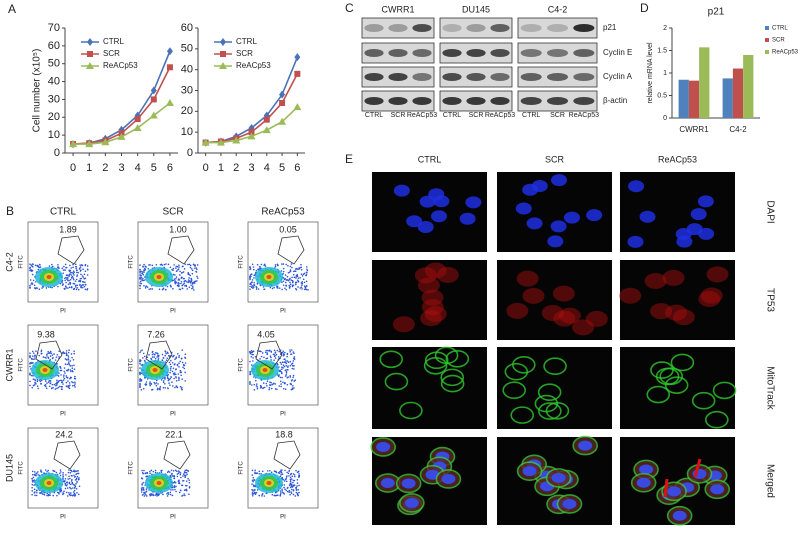 The width and height of the screenshot is (800, 533). I want to click on image-column-label: SCR, so click(555, 159).